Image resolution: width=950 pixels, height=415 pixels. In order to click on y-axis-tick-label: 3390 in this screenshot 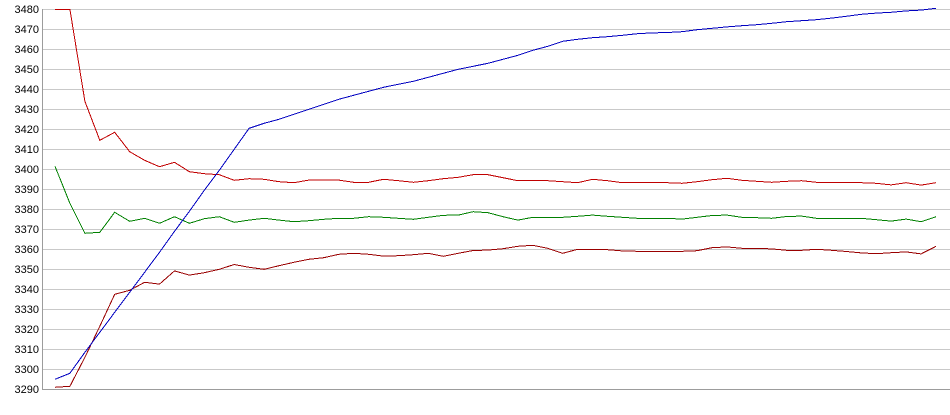, I will do `click(27, 190)`.